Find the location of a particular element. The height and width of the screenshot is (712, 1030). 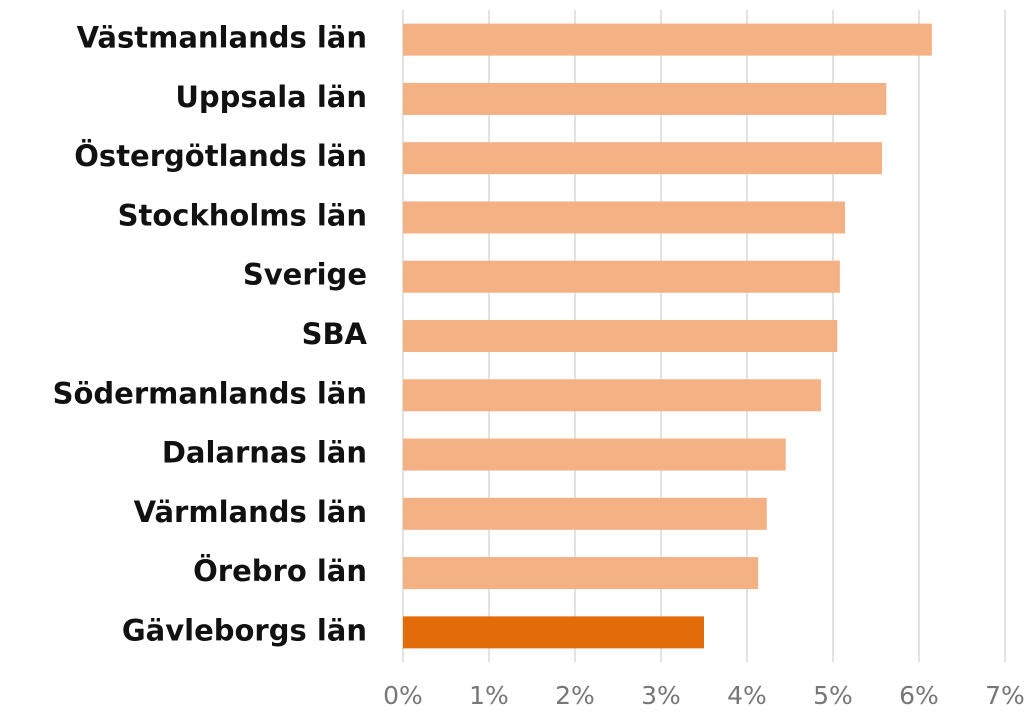

y-tick-label: Stockholms län is located at coordinates (242, 215).